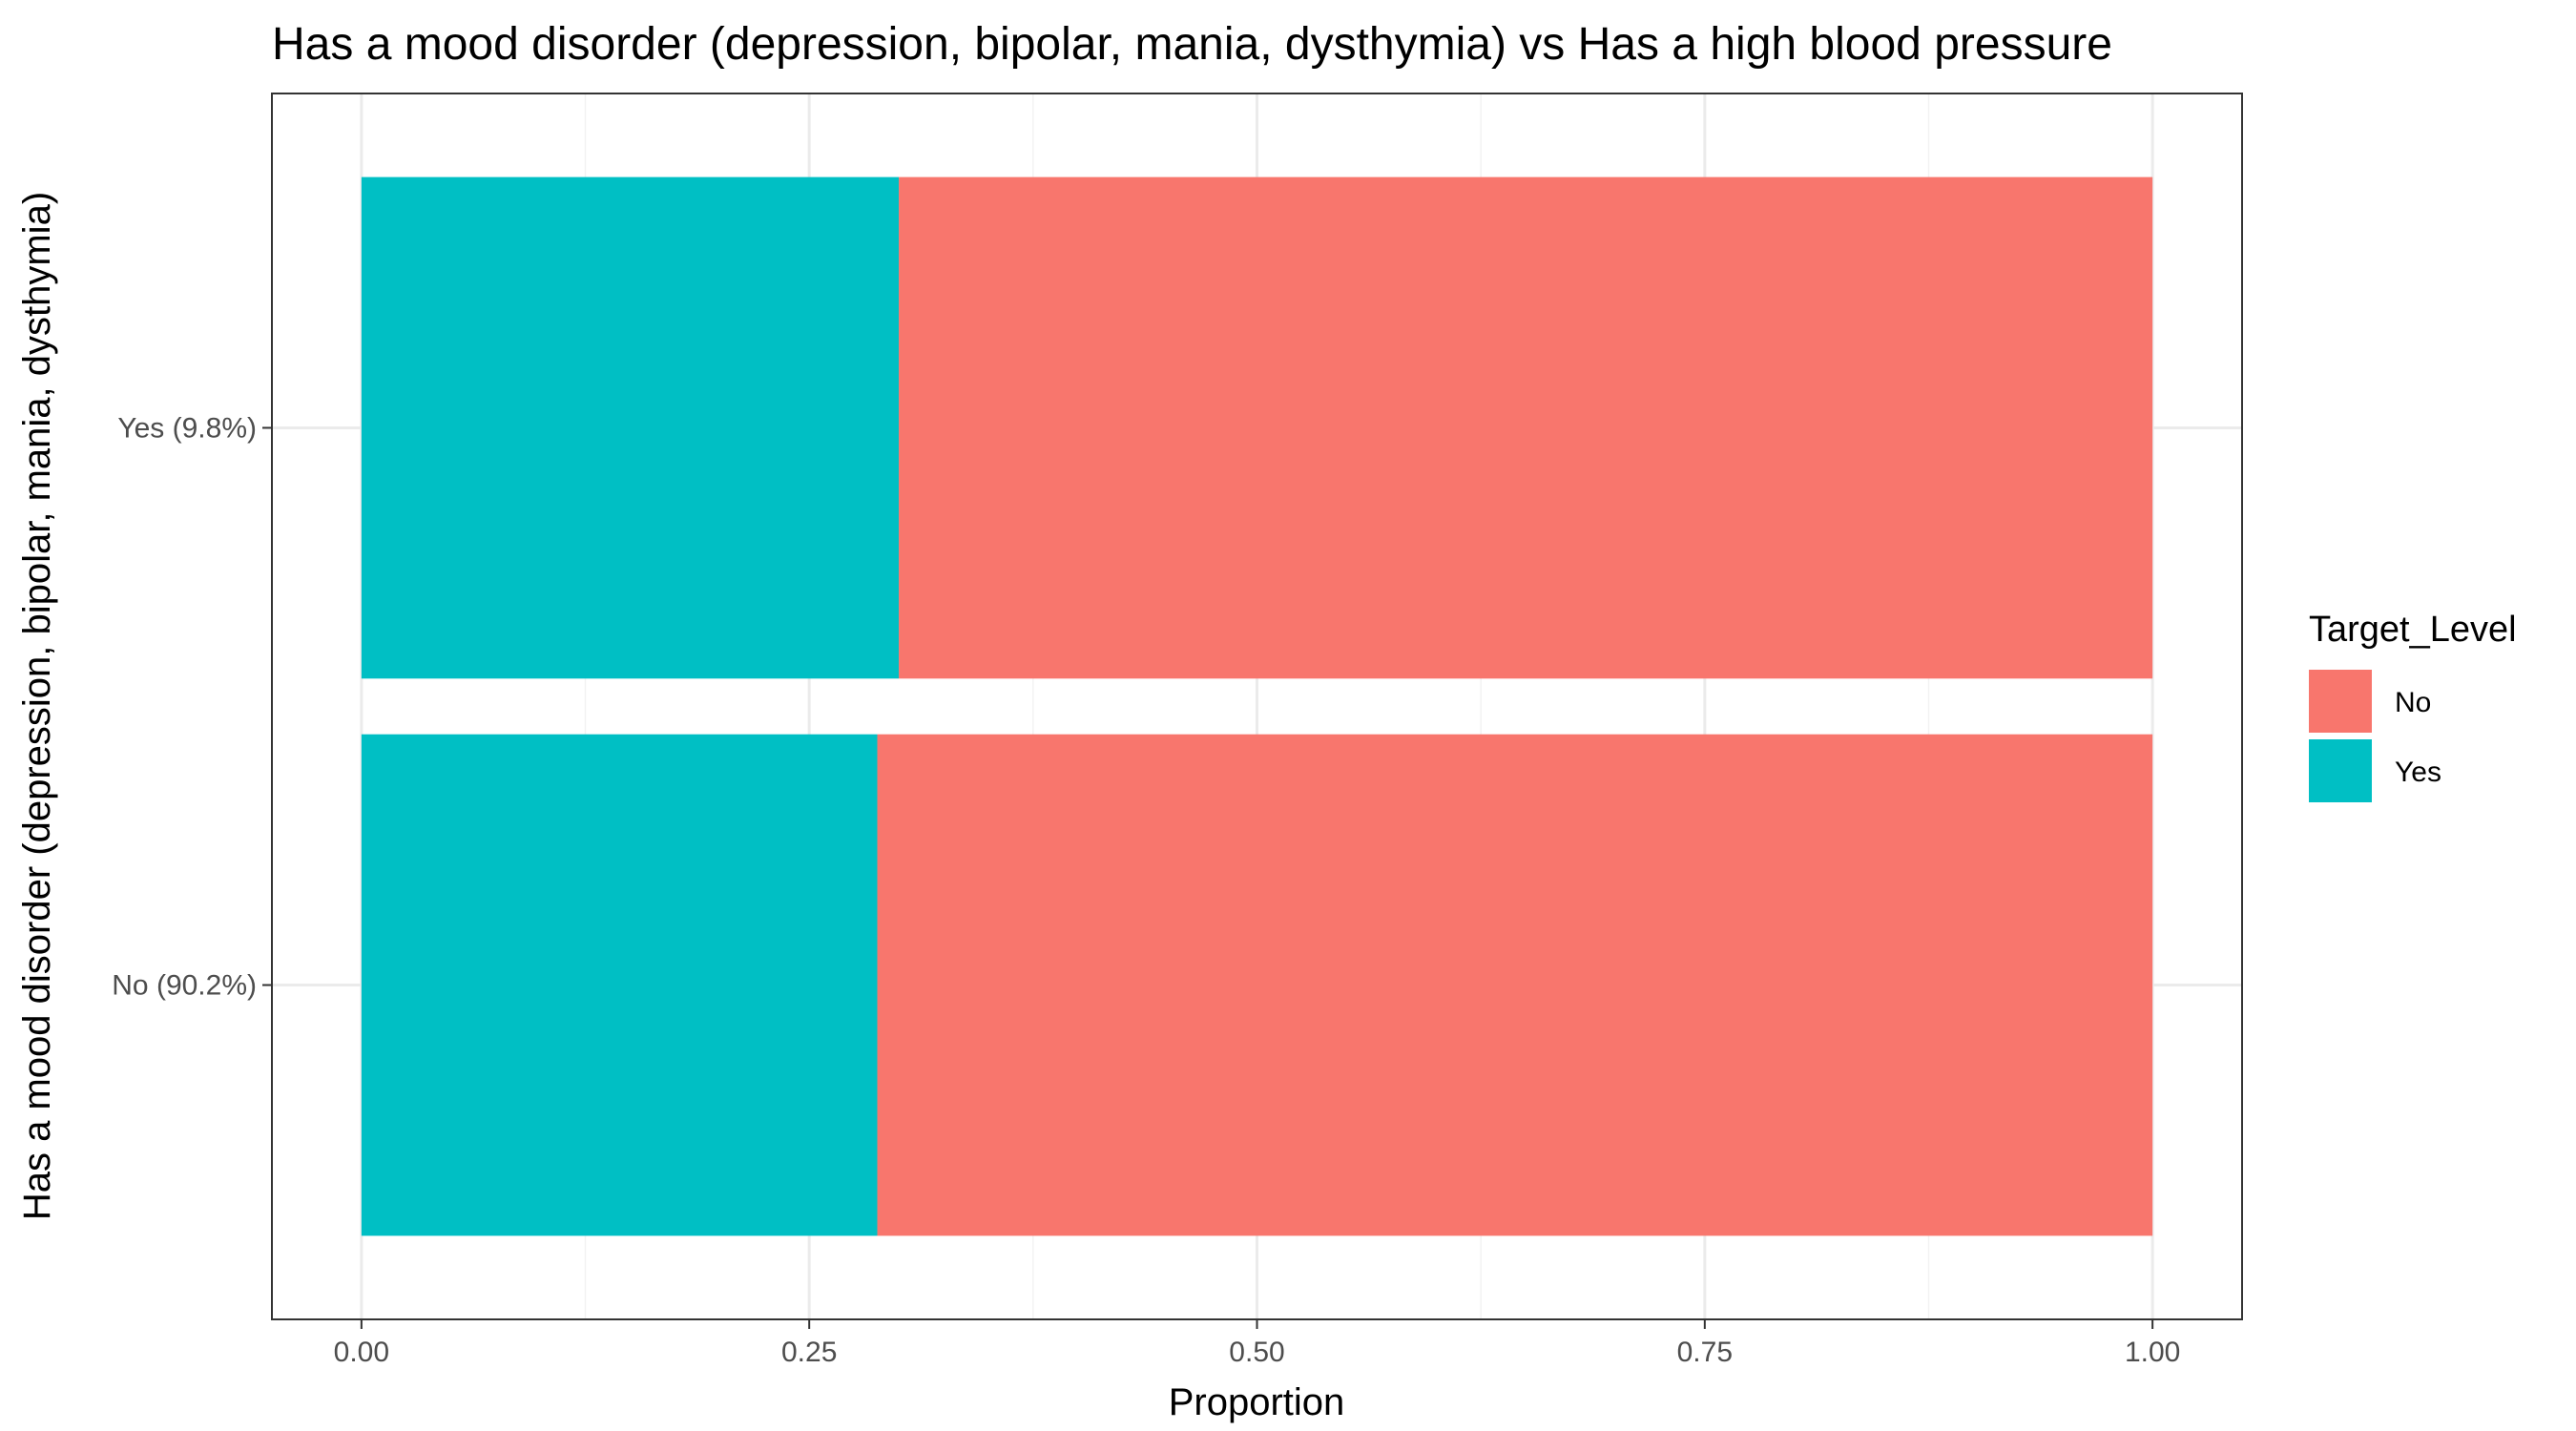 Image resolution: width=2576 pixels, height=1431 pixels. I want to click on x-tick-label: 0.50, so click(1256, 1353).